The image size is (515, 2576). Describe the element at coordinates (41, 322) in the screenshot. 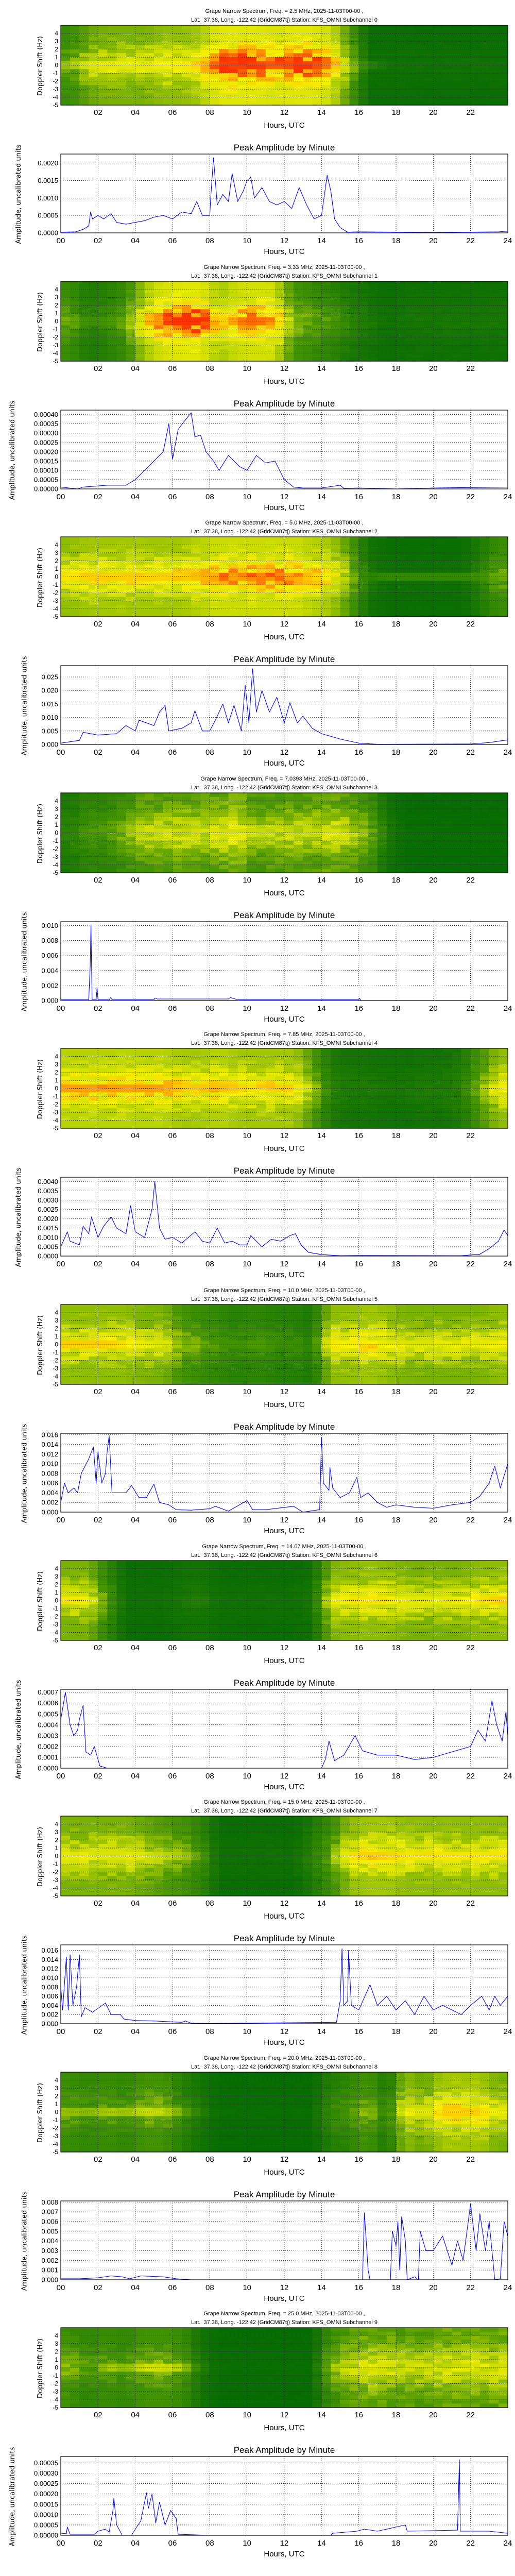

I see `spectrogram-ylabel: Doppler Shift (Hz)` at that location.